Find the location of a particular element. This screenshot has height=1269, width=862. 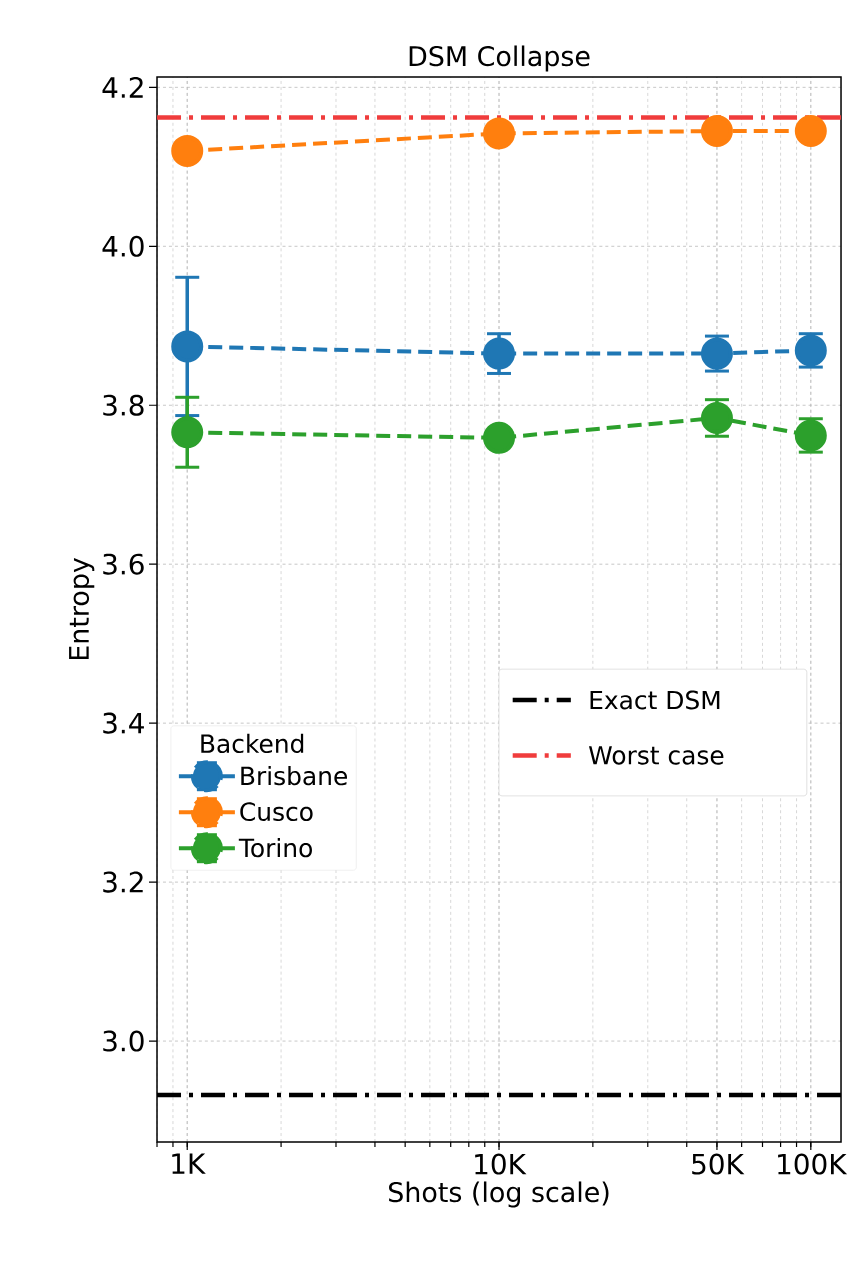

y-tick-label: 3.4 is located at coordinates (123, 723).